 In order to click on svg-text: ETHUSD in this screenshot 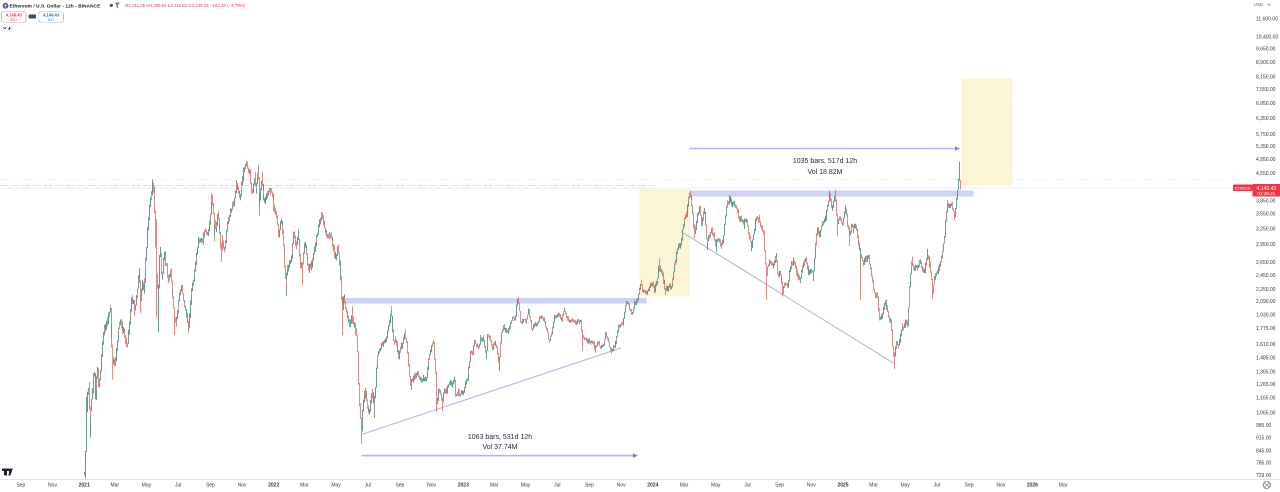, I will do `click(1243, 187)`.